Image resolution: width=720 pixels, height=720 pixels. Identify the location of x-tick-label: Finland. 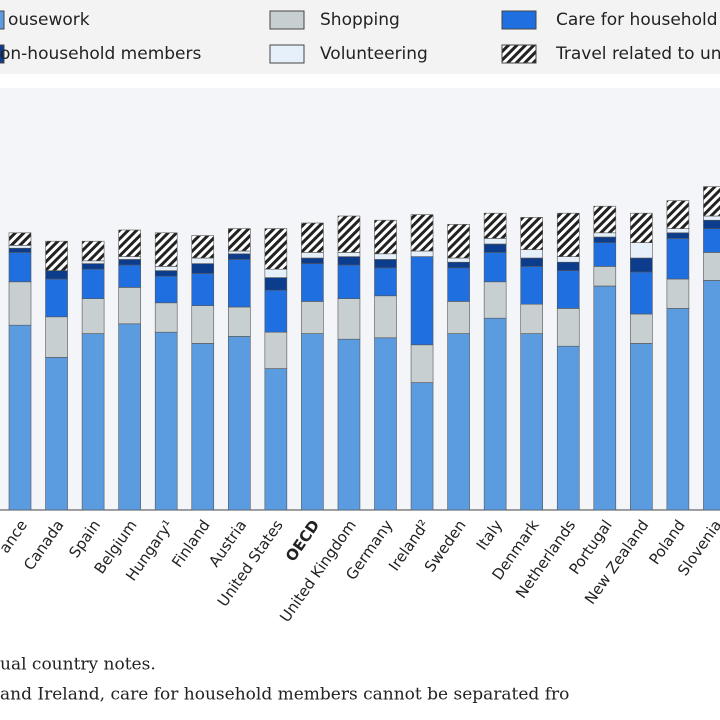
(190, 544).